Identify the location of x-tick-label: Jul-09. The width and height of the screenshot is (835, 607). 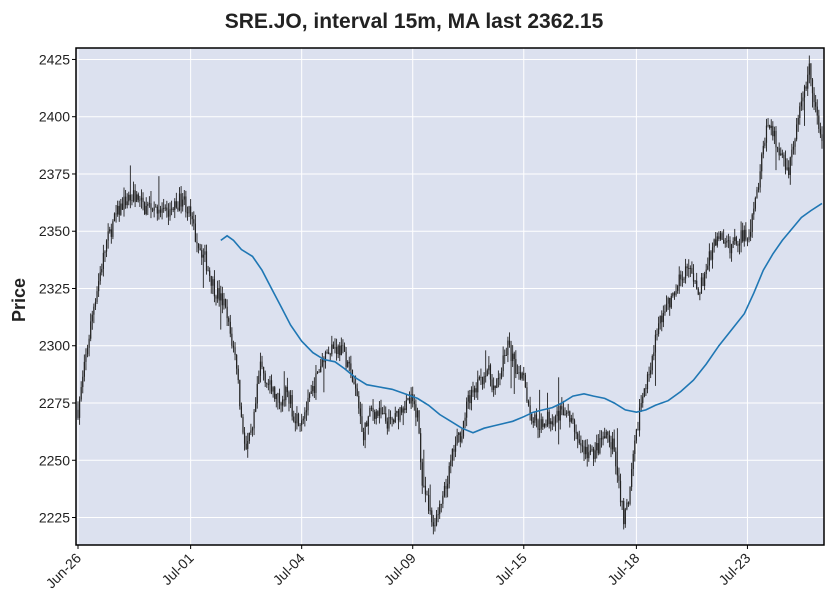
(400, 569).